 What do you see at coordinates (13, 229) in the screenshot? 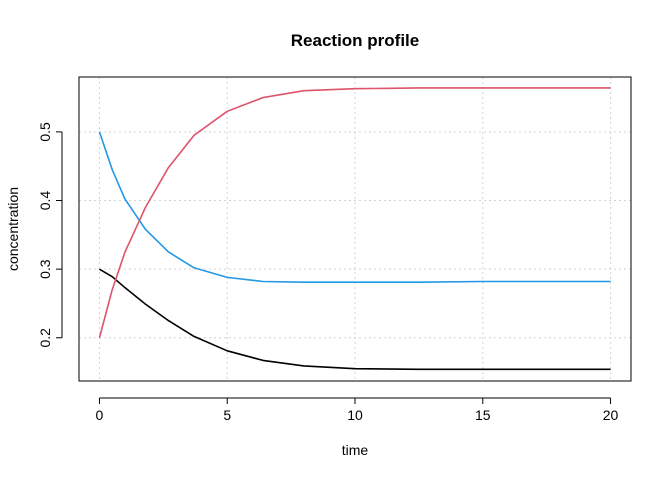
I see `y-axis-label: concentration` at bounding box center [13, 229].